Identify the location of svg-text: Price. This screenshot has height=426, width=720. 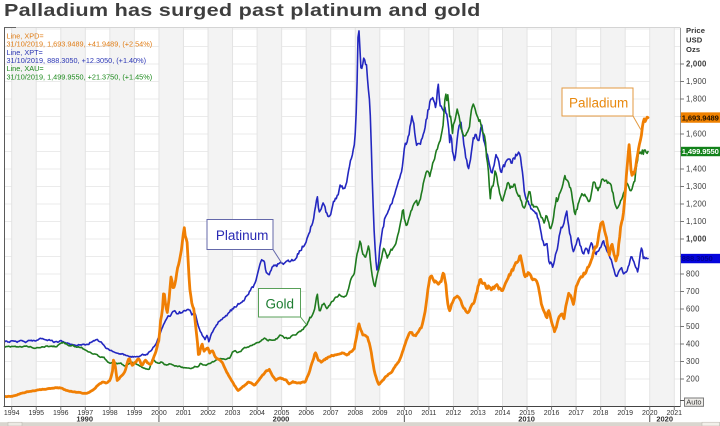
(695, 30).